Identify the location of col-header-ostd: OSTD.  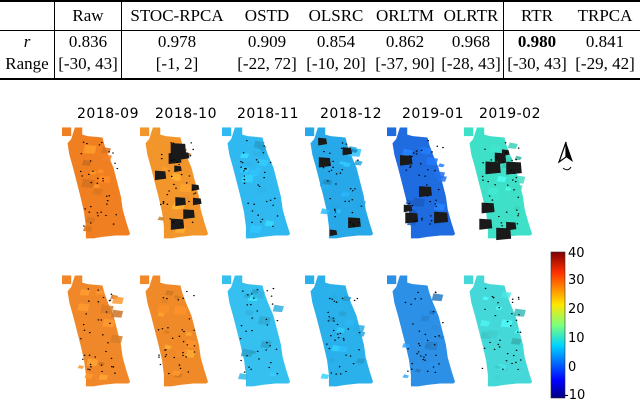
(267, 15).